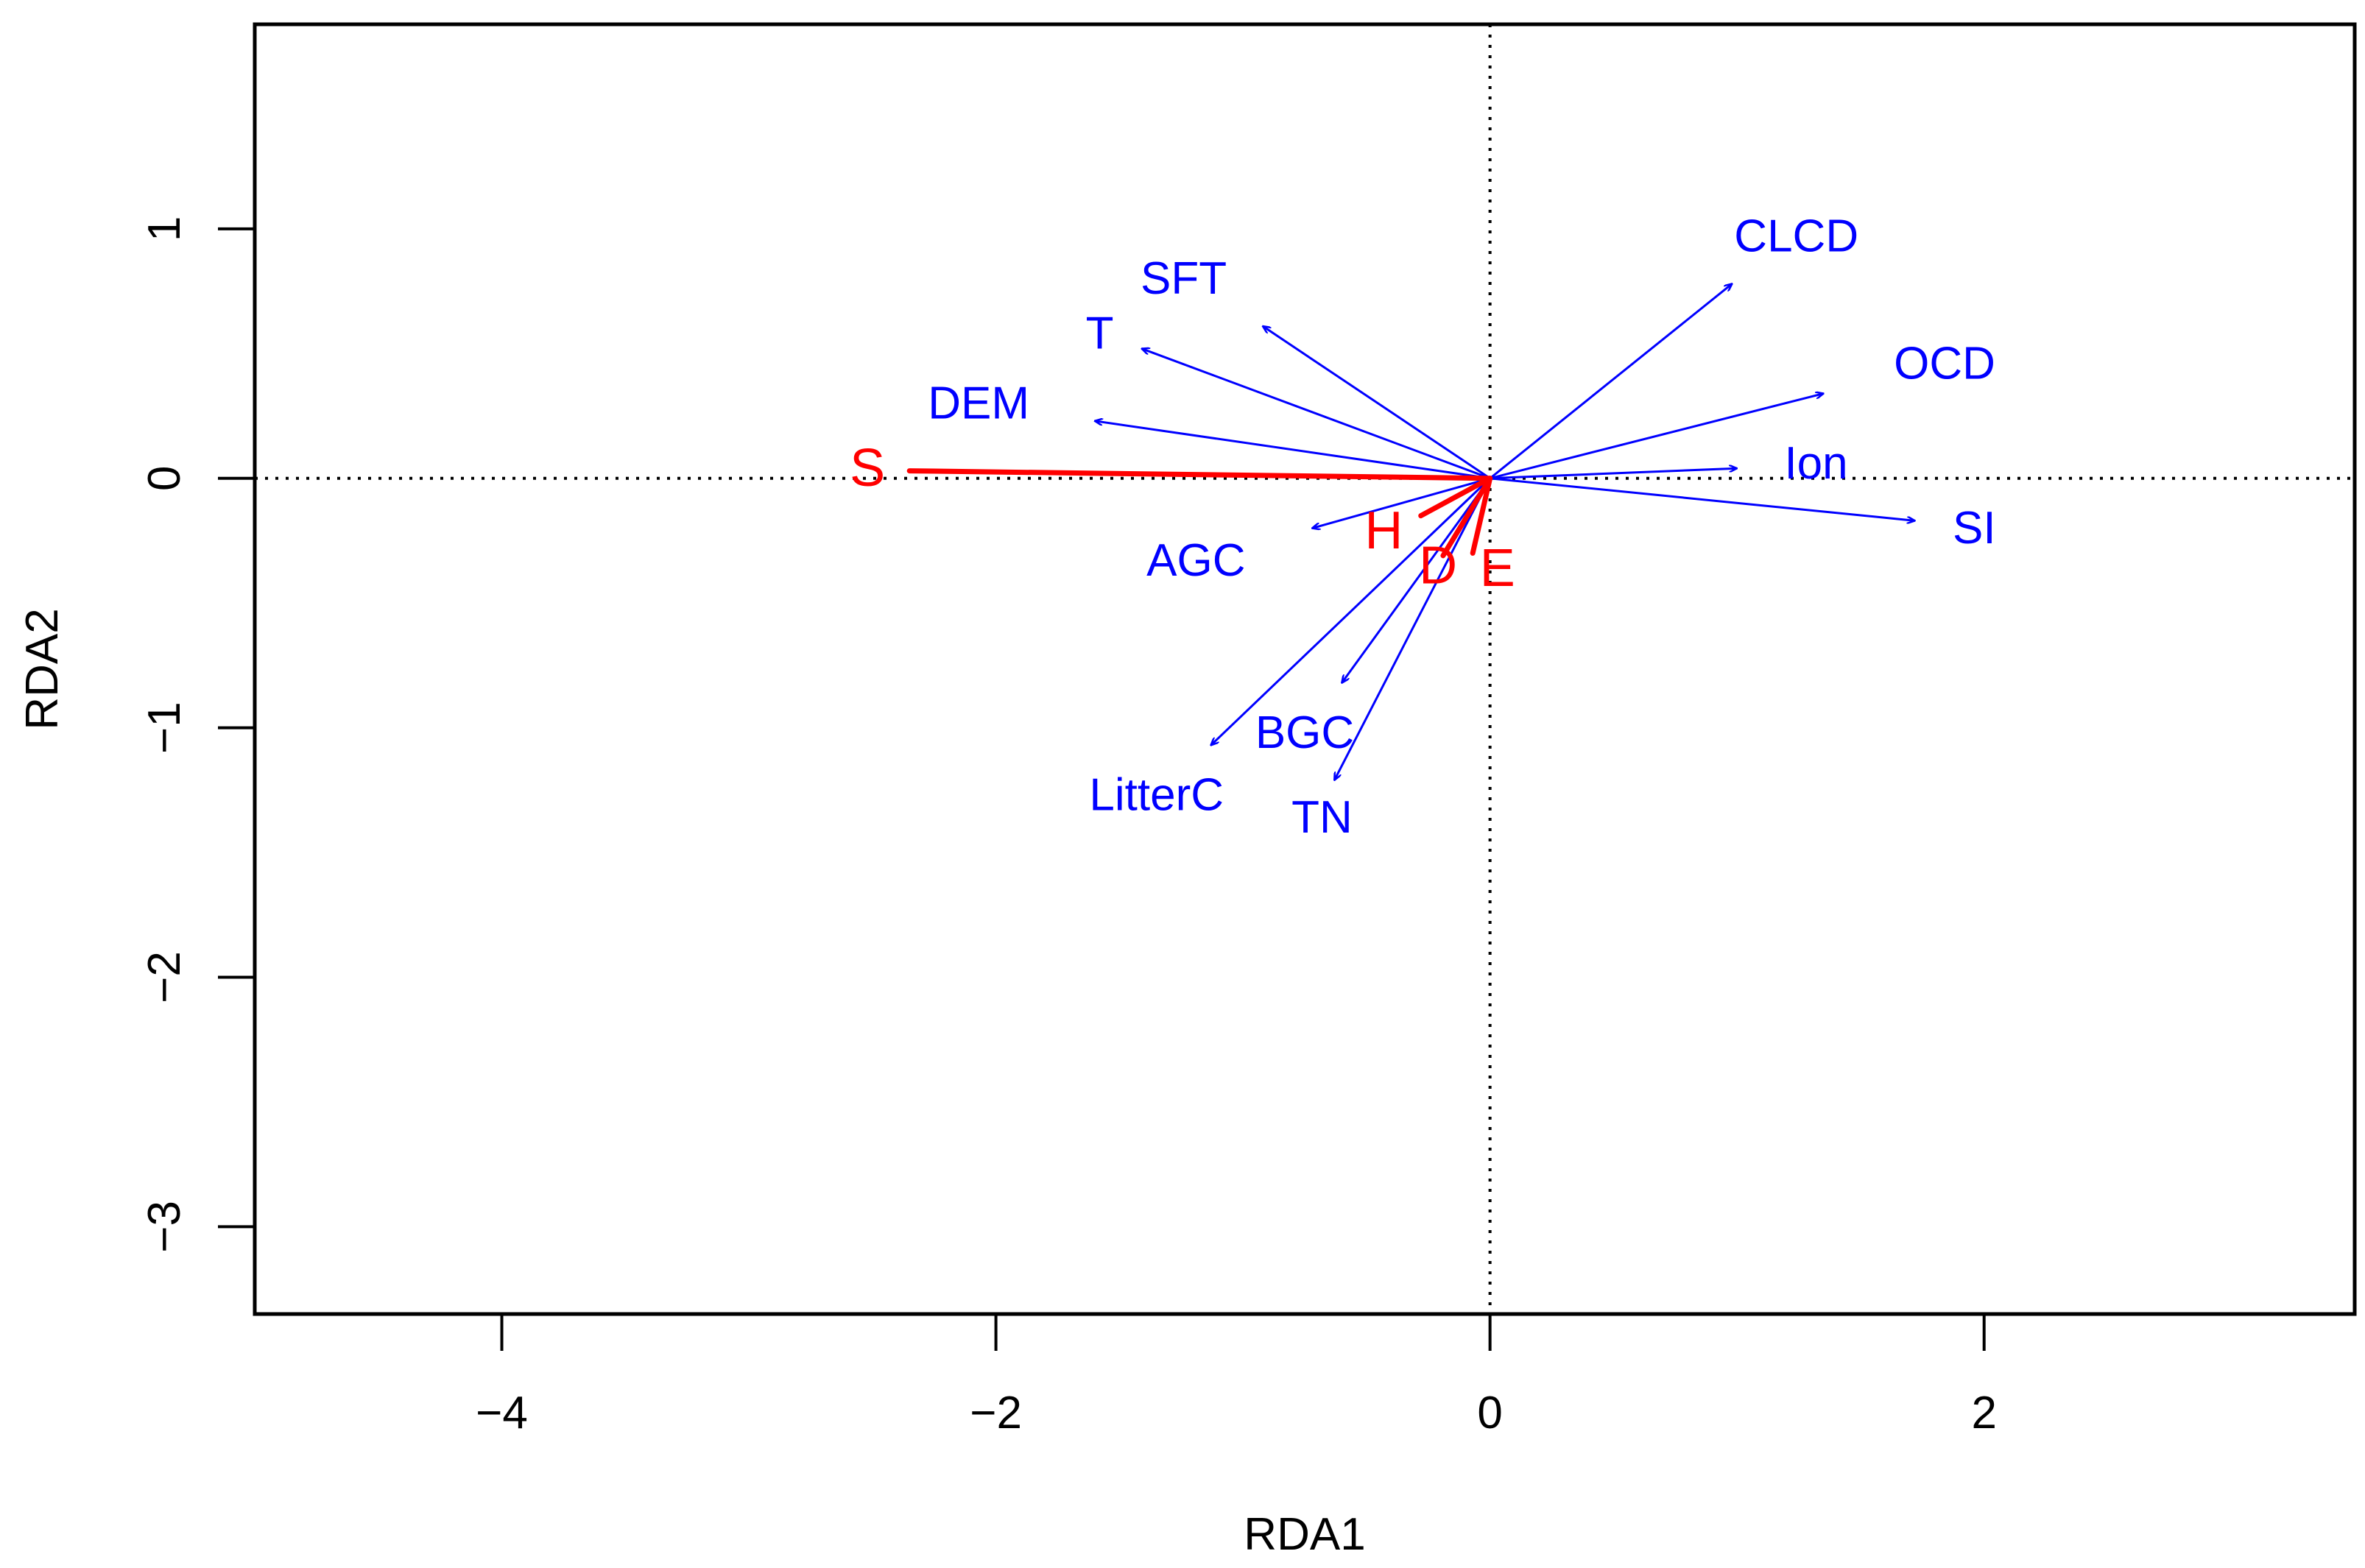 This screenshot has width=2365, height=1568. Describe the element at coordinates (1489, 1413) in the screenshot. I see `x-tick-label: 0` at that location.